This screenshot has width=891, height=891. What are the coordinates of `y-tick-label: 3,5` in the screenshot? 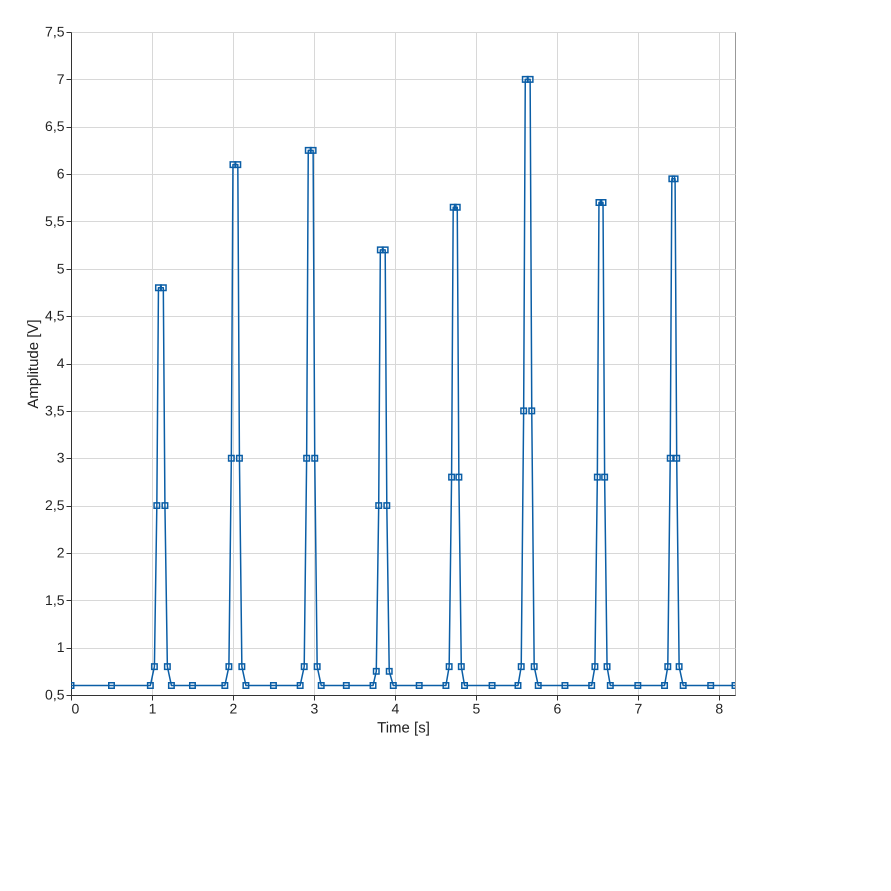 It's located at (55, 410).